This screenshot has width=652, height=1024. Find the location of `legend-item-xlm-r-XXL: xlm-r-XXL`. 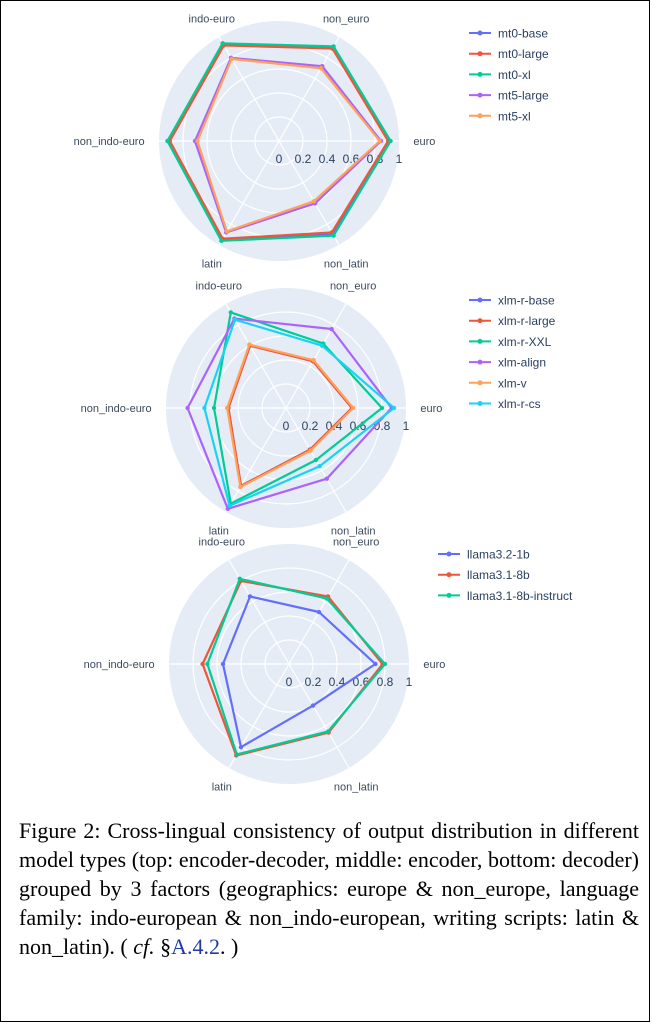

legend-item-xlm-r-XXL: xlm-r-XXL is located at coordinates (510, 342).